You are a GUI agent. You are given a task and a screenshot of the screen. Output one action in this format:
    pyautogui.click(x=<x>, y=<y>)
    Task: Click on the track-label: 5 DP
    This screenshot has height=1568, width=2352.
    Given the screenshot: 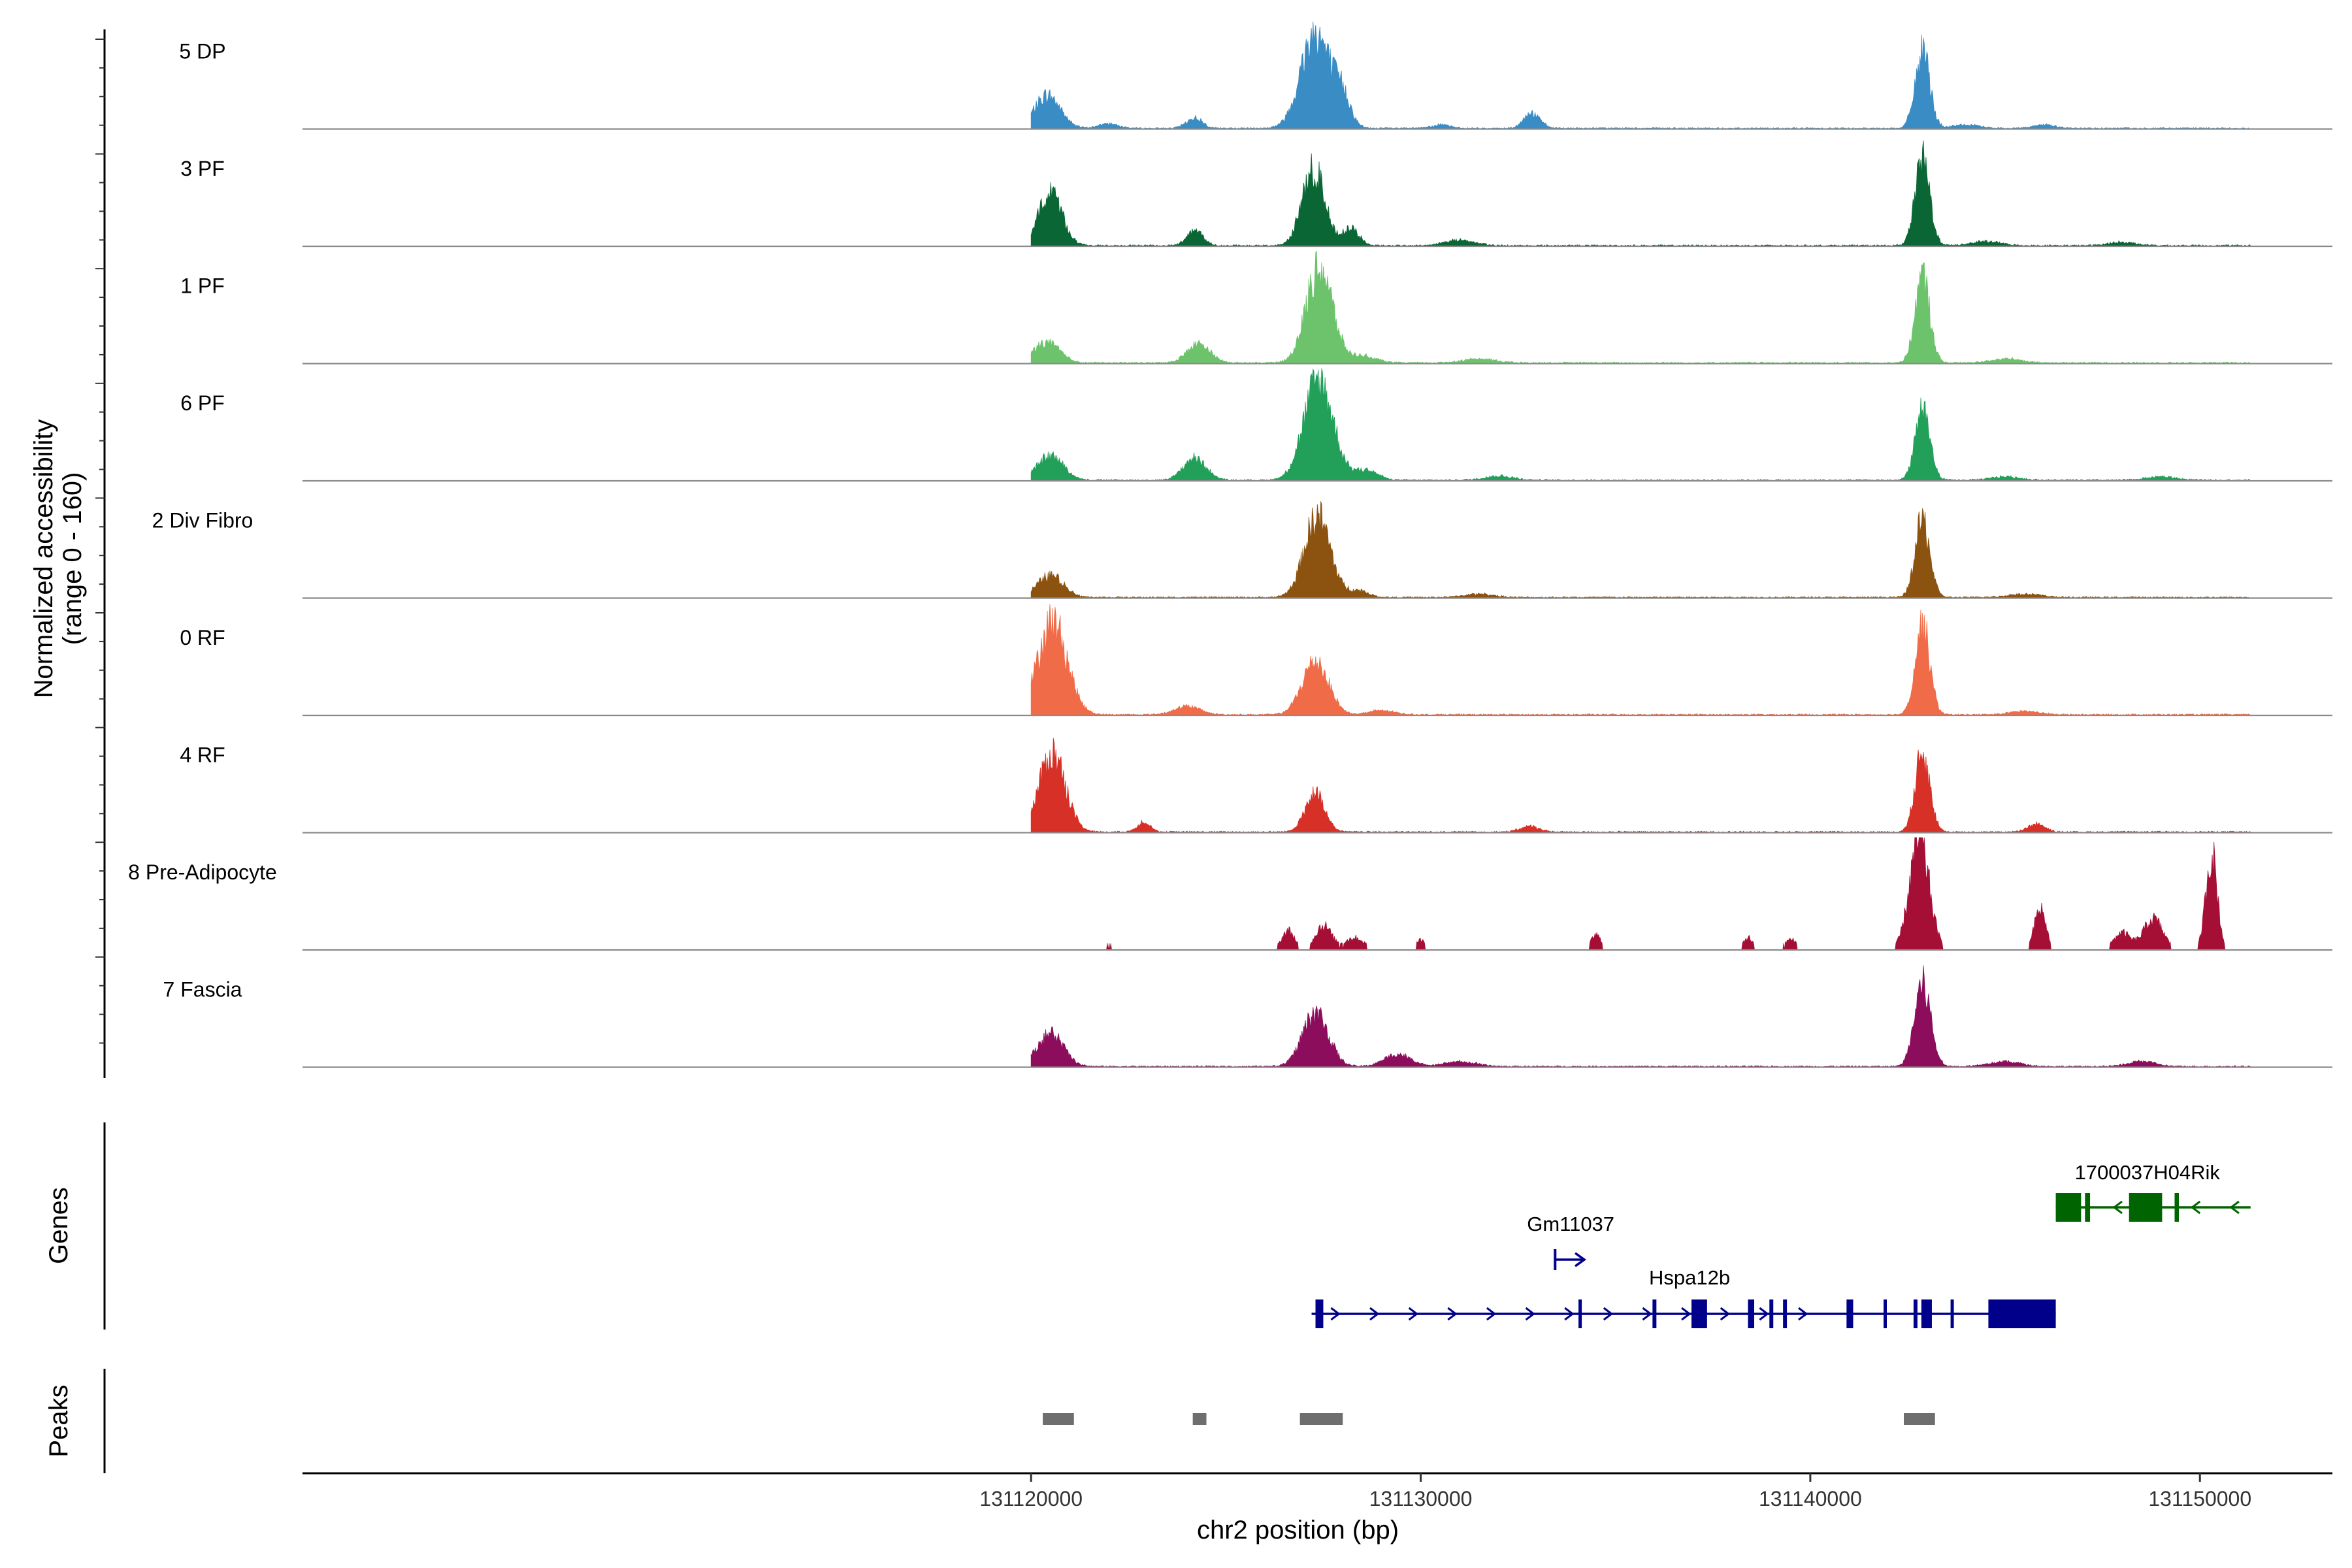 What is the action you would take?
    pyautogui.click(x=202, y=51)
    